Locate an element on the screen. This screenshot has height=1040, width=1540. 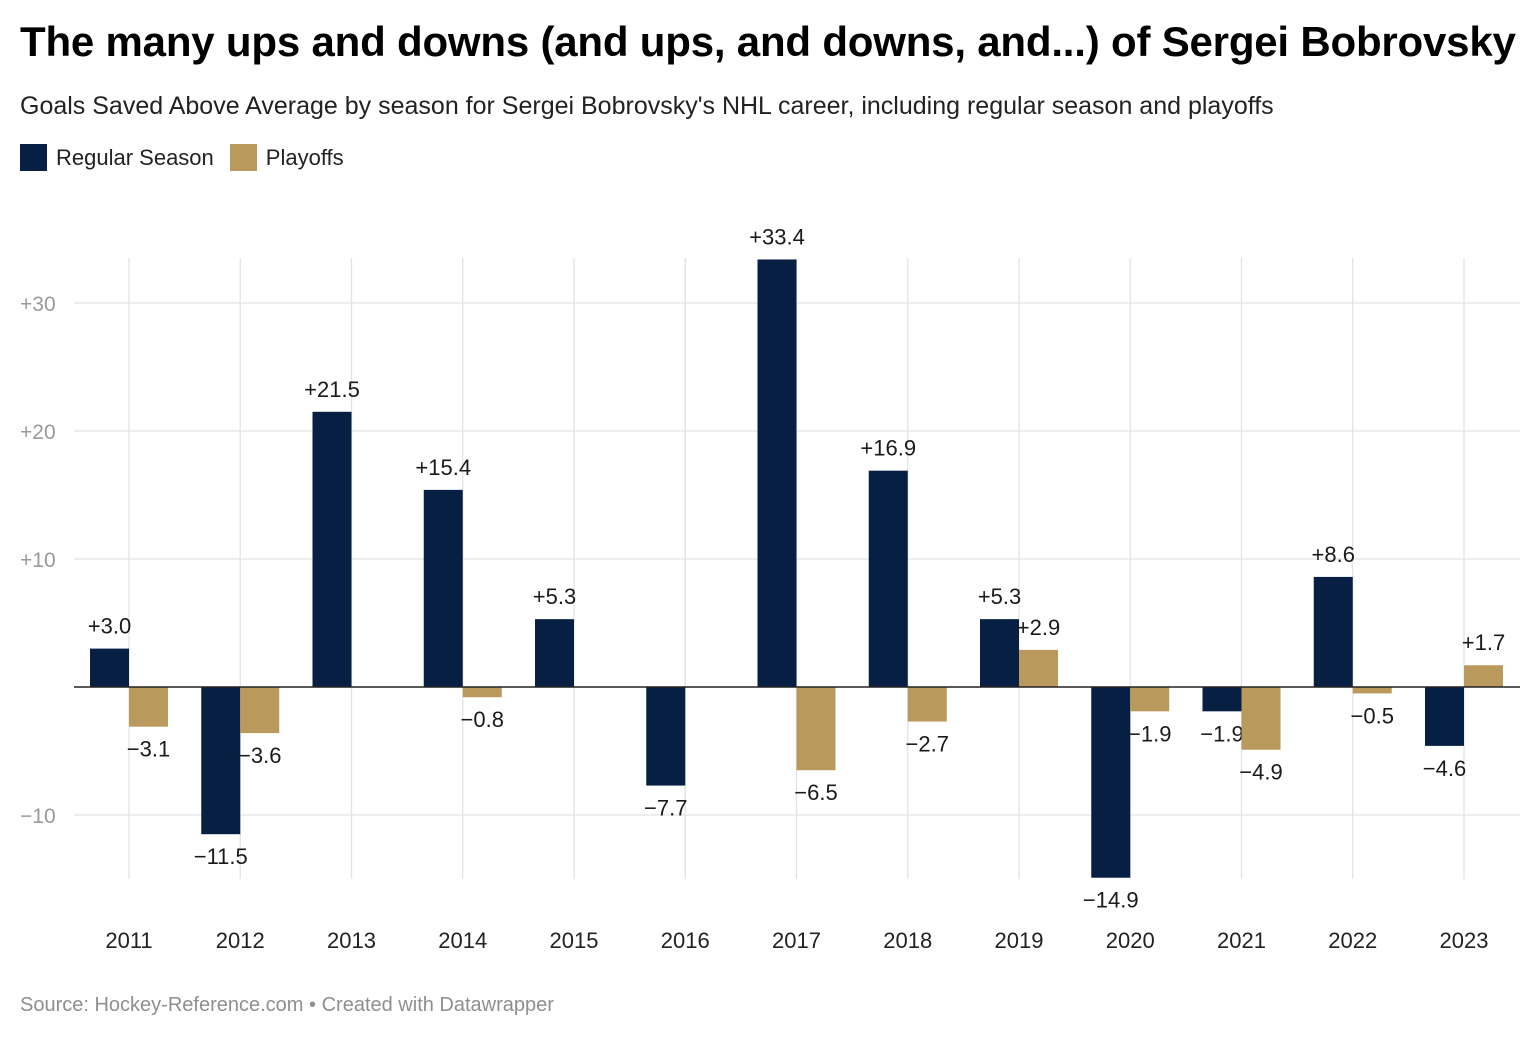
legend-item-playoffs: Playoffs is located at coordinates (286, 157).